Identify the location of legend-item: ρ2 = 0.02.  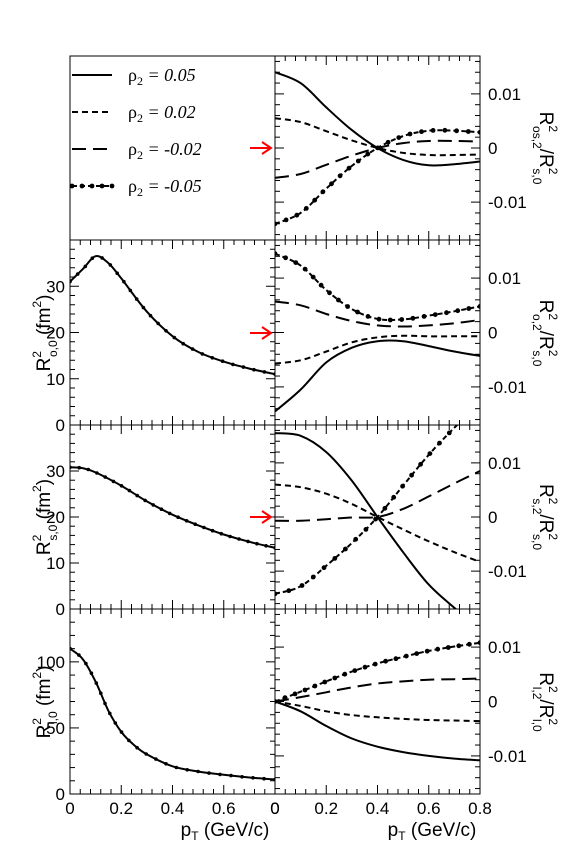
(134, 113).